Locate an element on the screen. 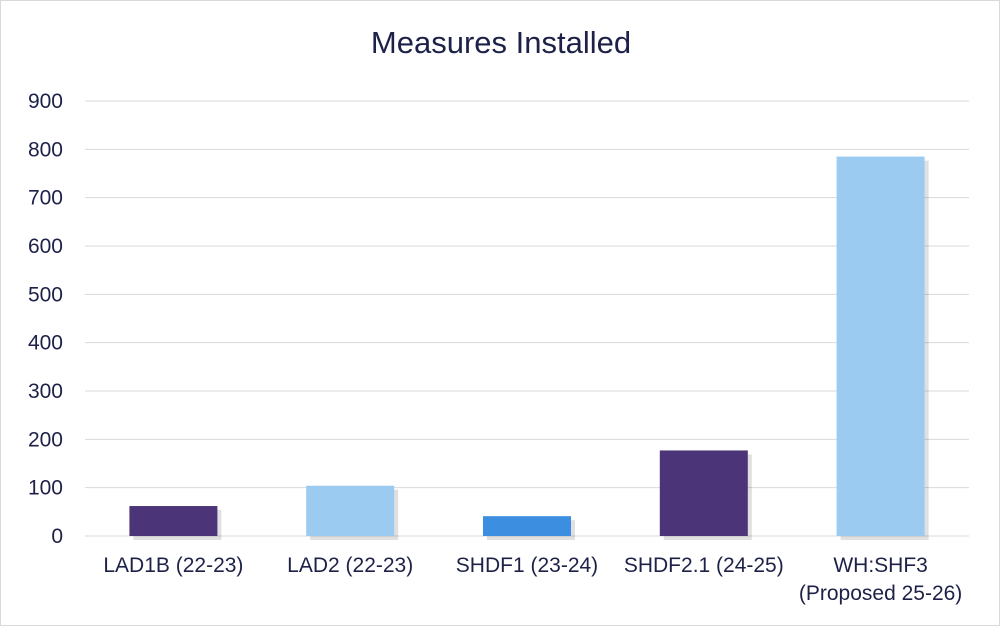 The height and width of the screenshot is (627, 1000). x-tick-label: WH:SHF3 is located at coordinates (880, 565).